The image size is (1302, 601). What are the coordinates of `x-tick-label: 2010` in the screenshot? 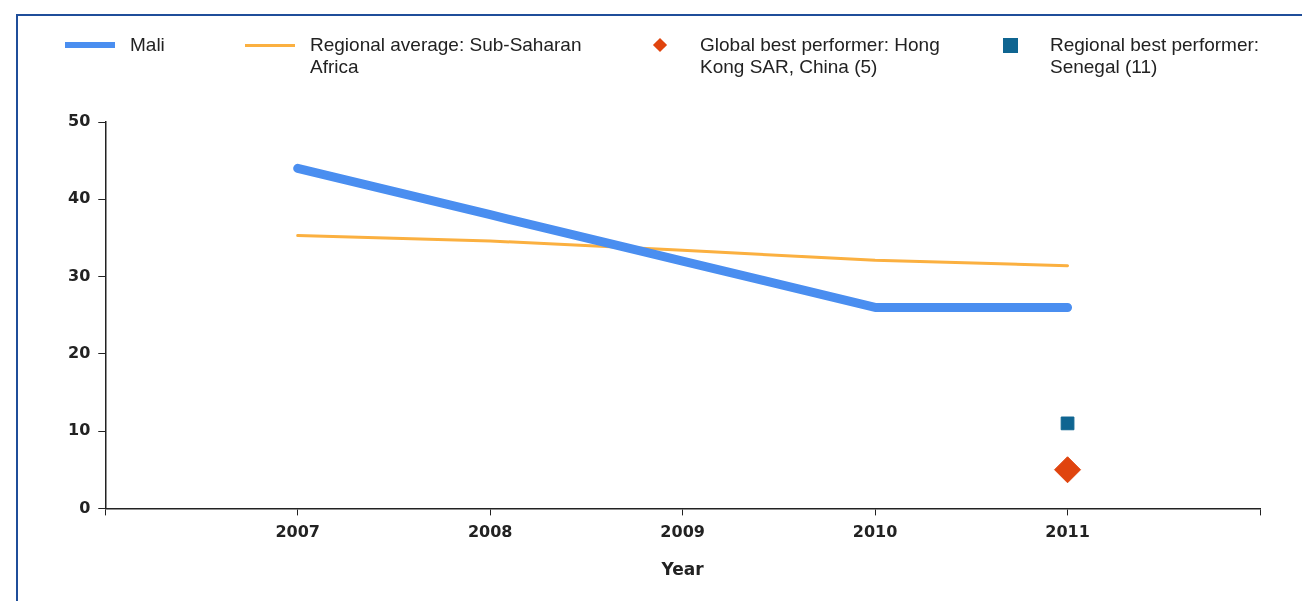 It's located at (875, 532).